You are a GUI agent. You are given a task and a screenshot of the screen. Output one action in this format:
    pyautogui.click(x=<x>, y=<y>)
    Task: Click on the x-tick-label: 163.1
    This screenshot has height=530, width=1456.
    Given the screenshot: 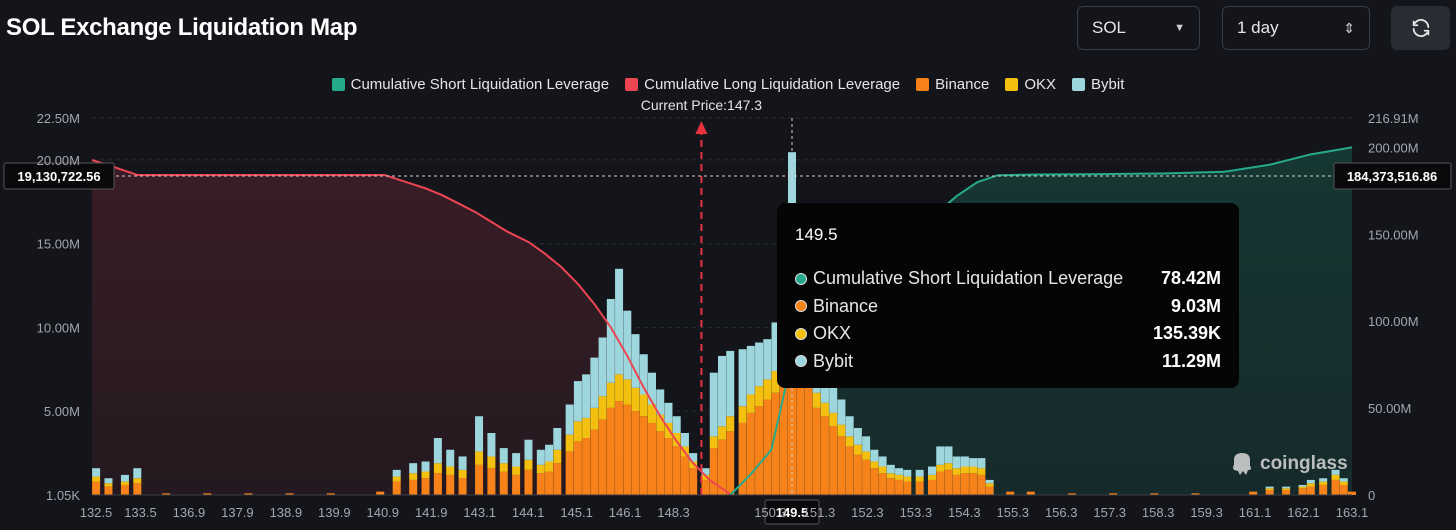 What is the action you would take?
    pyautogui.click(x=1352, y=512)
    